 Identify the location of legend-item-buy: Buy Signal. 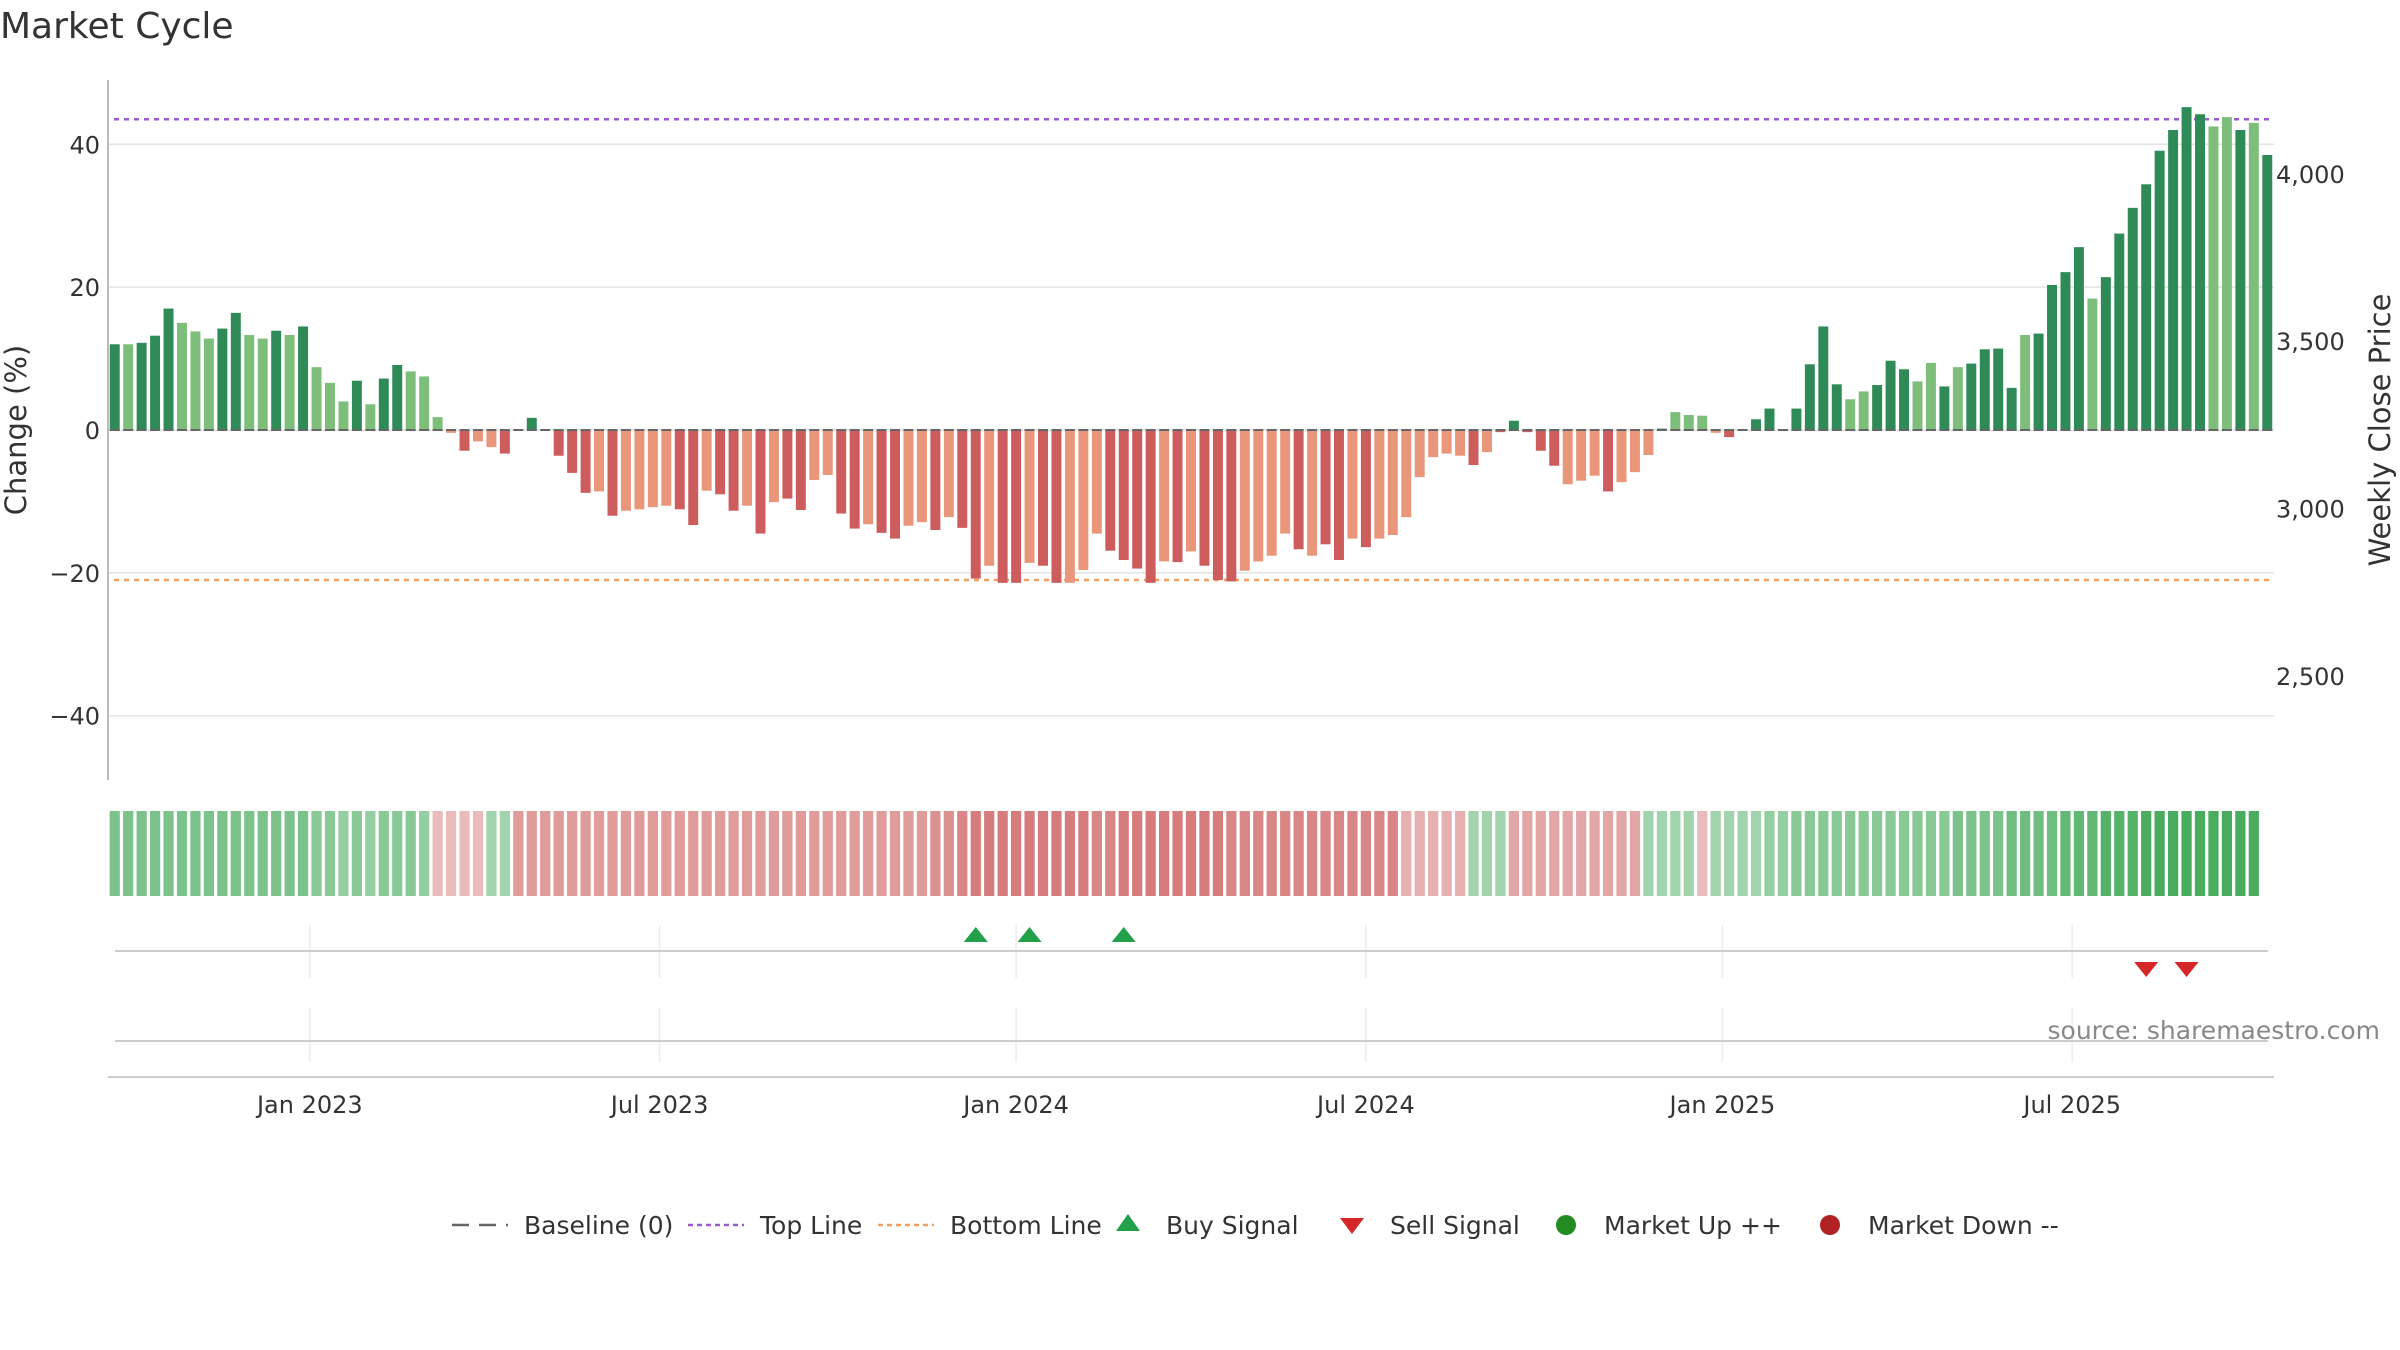
(1207, 1225).